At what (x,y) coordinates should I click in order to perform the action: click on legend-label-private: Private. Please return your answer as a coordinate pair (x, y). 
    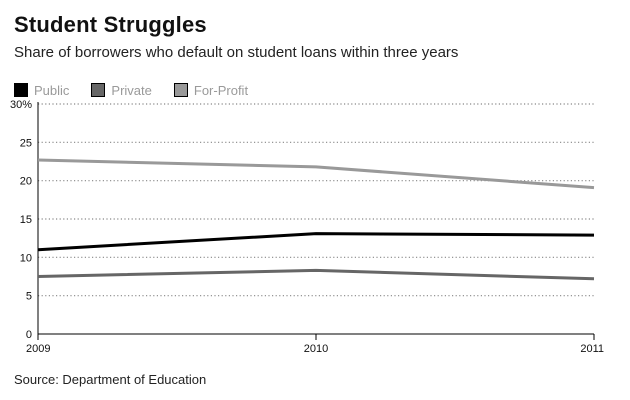
    Looking at the image, I should click on (131, 90).